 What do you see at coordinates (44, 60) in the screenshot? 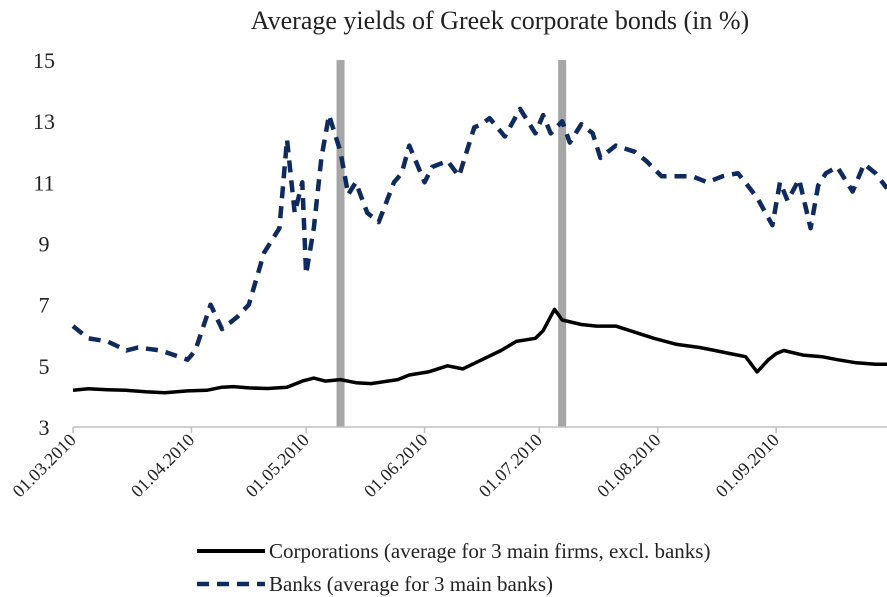
I see `y-tick-label: 15` at bounding box center [44, 60].